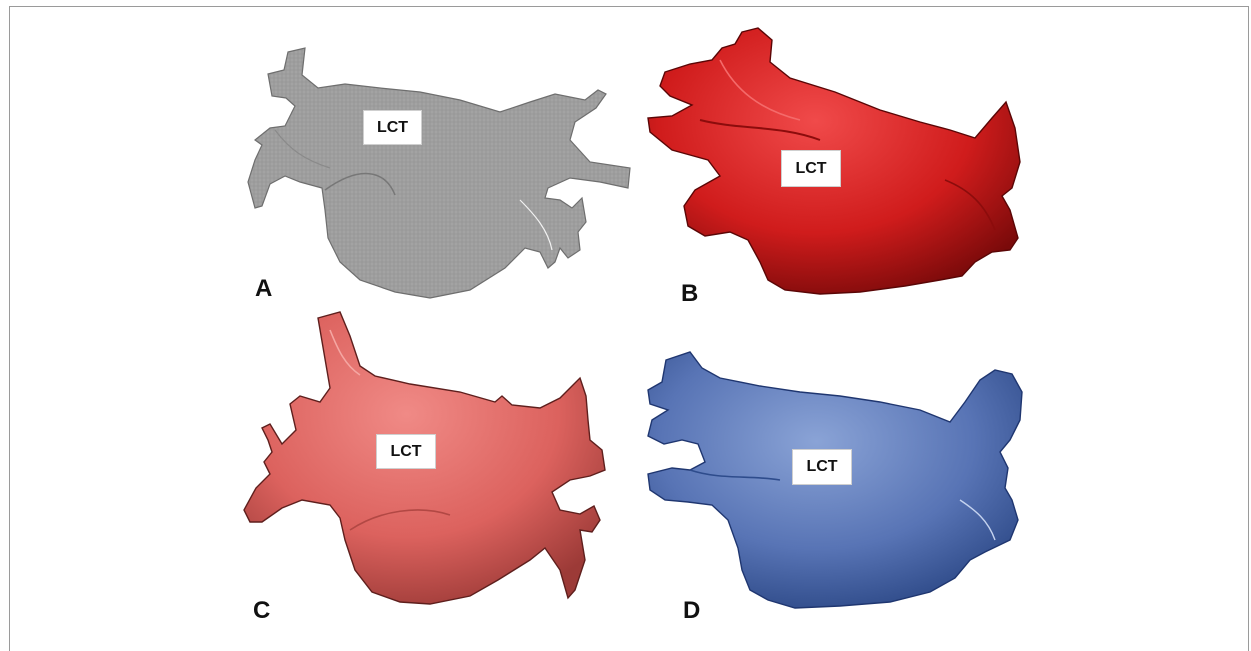  Describe the element at coordinates (392, 127) in the screenshot. I see `panel-a-lct-label: LCT` at that location.